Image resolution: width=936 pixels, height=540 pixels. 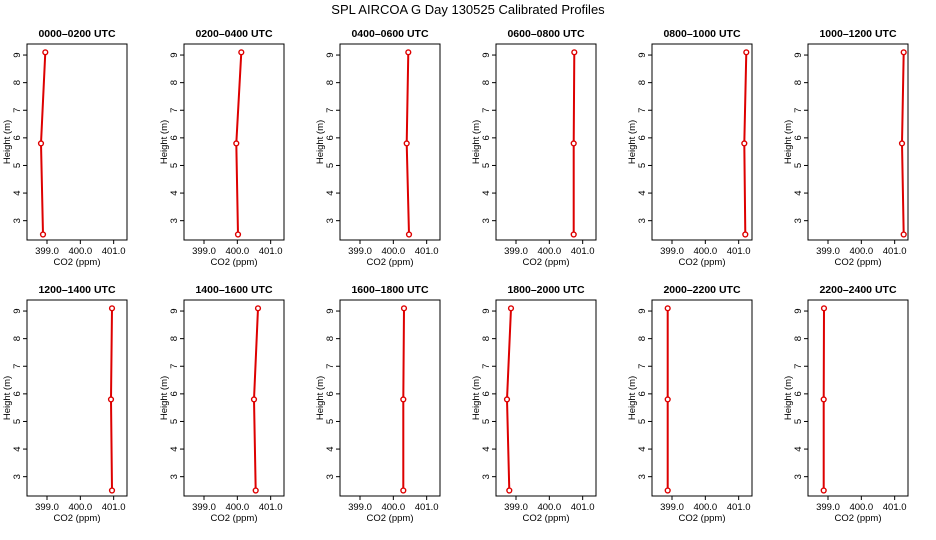 I want to click on panel-title: 0400–0600 UTC, so click(x=389, y=34).